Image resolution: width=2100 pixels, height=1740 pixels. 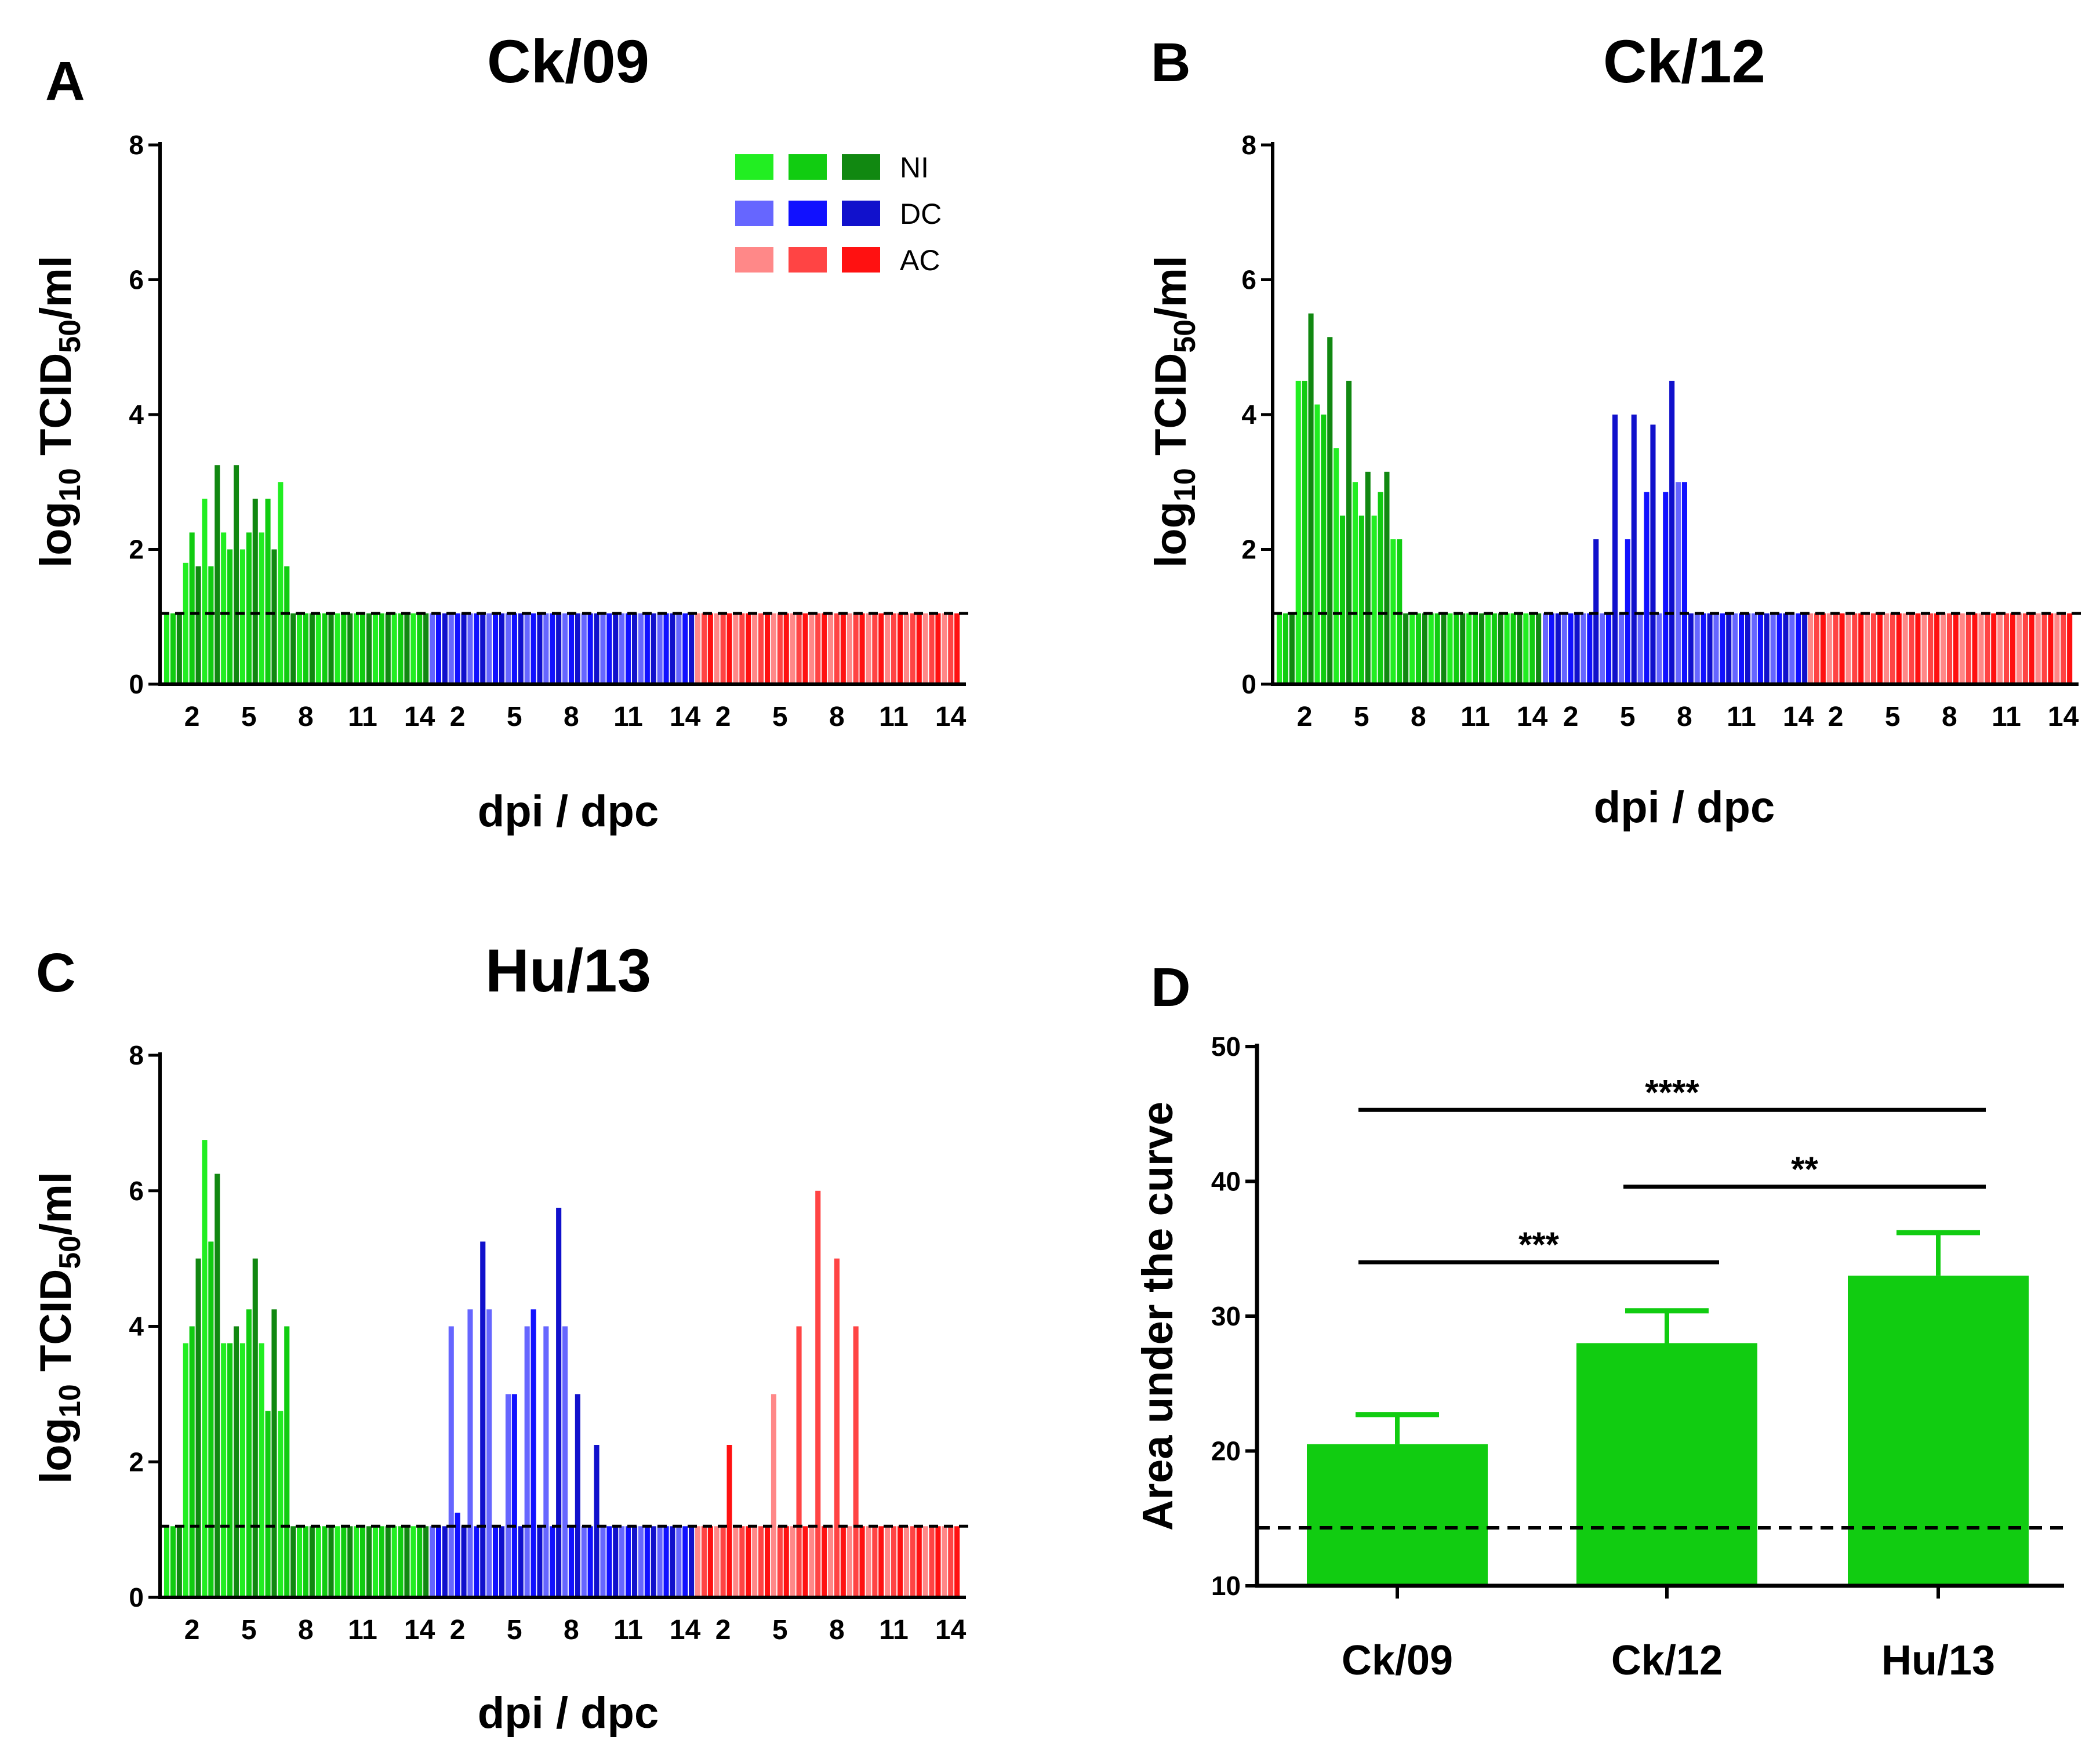 I want to click on bar-dc-day6-s1, so click(x=527, y=649).